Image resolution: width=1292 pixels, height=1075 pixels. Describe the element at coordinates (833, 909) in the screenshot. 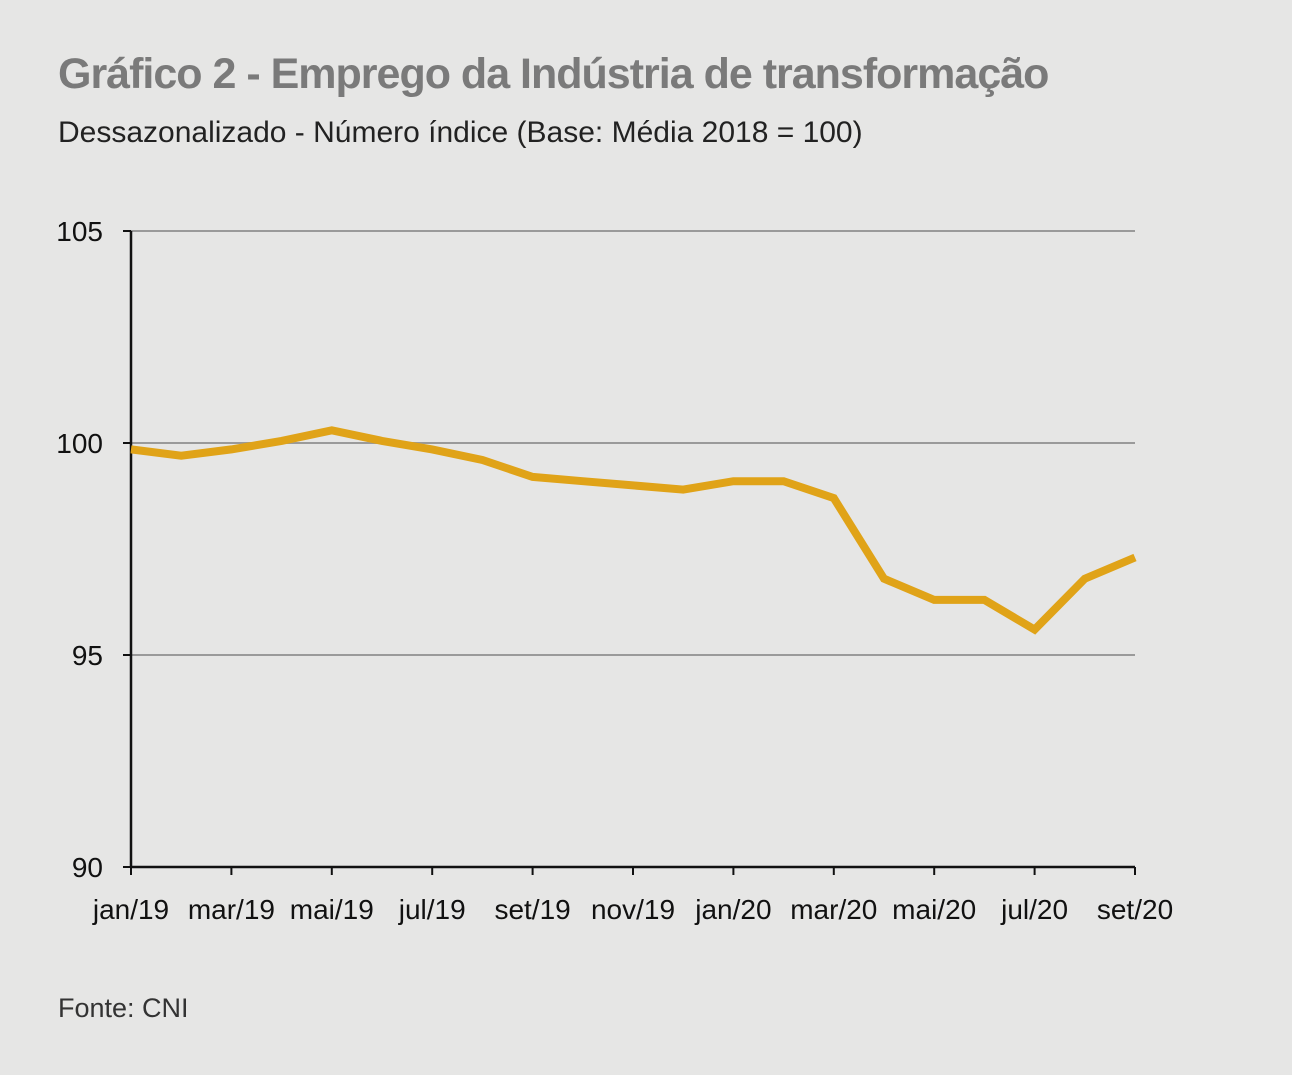

I see `x-tick-label: mar/20` at that location.